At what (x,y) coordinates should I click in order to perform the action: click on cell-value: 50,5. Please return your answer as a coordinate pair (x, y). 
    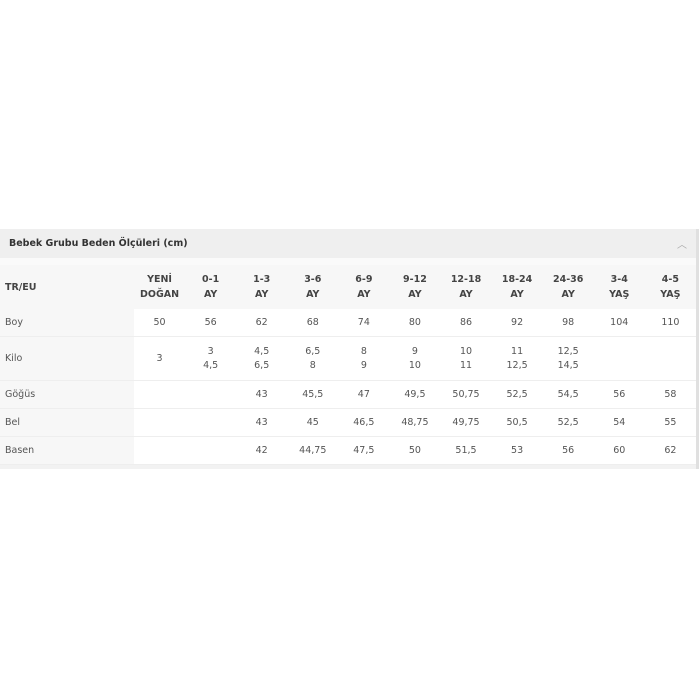
    Looking at the image, I should click on (517, 422).